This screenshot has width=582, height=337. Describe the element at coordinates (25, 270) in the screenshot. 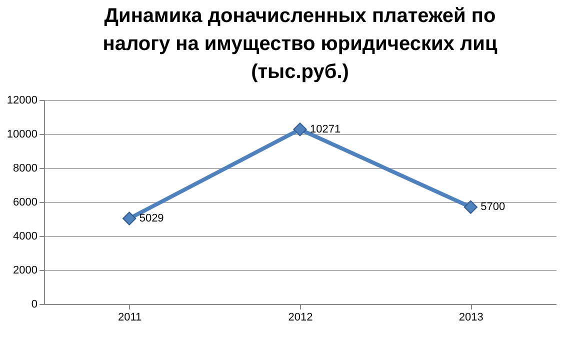

I see `y-tick-label: 2000` at that location.